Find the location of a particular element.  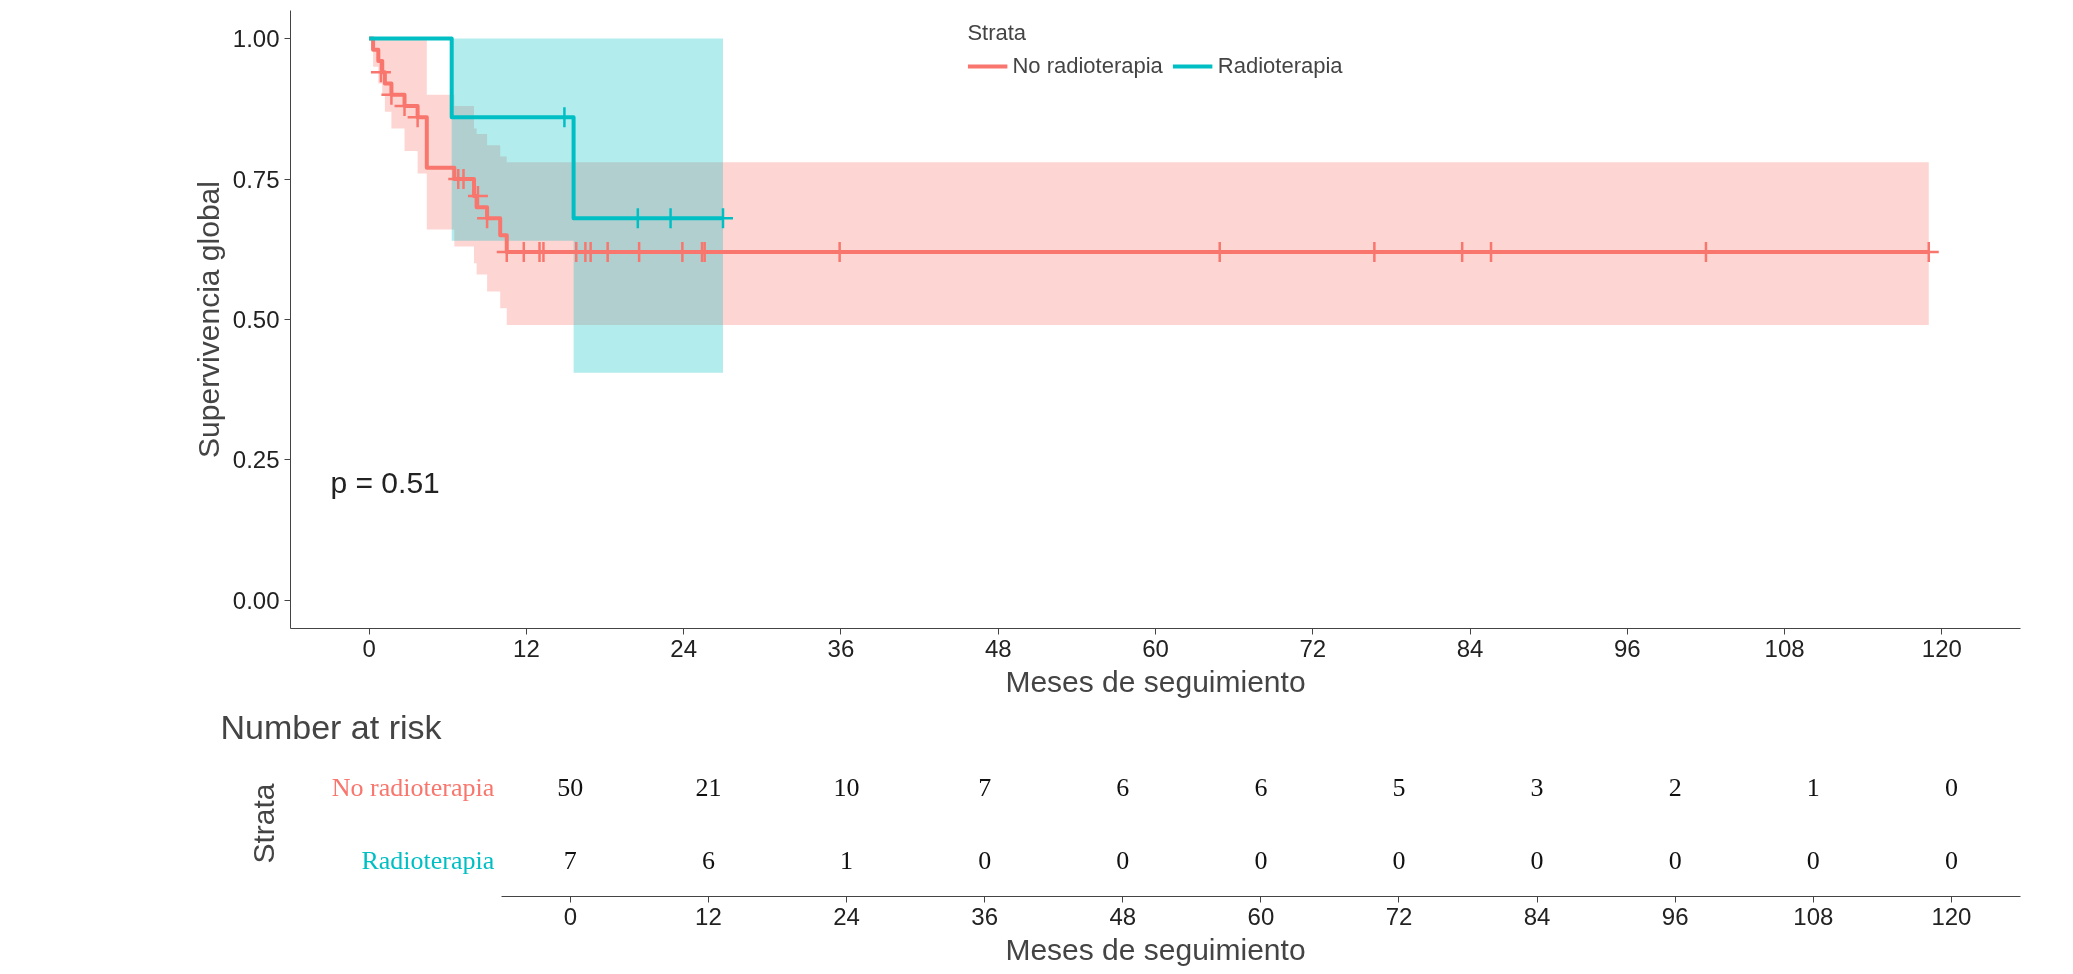

y-axis-title: Strata is located at coordinates (263, 823).